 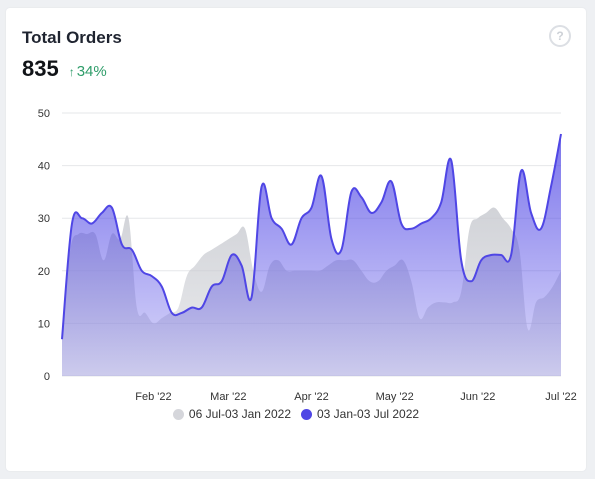 What do you see at coordinates (44, 272) in the screenshot?
I see `y-tick-label: 20` at bounding box center [44, 272].